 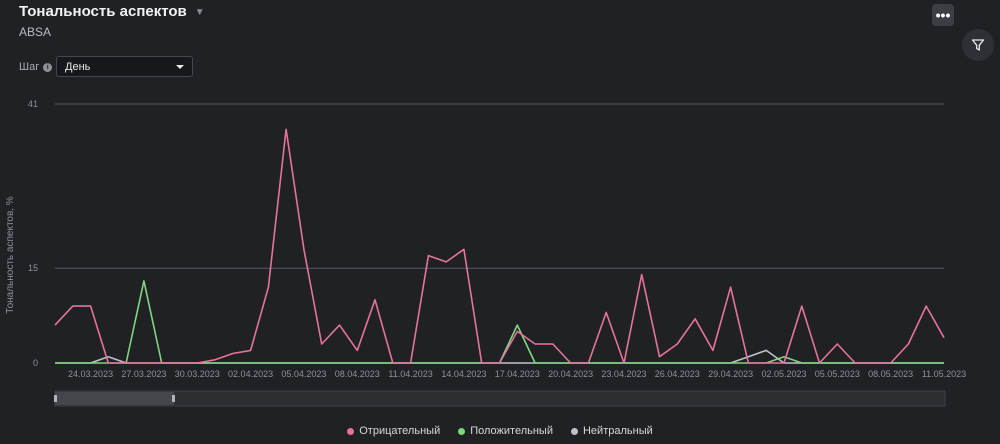 I want to click on filter-icon, so click(x=978, y=45).